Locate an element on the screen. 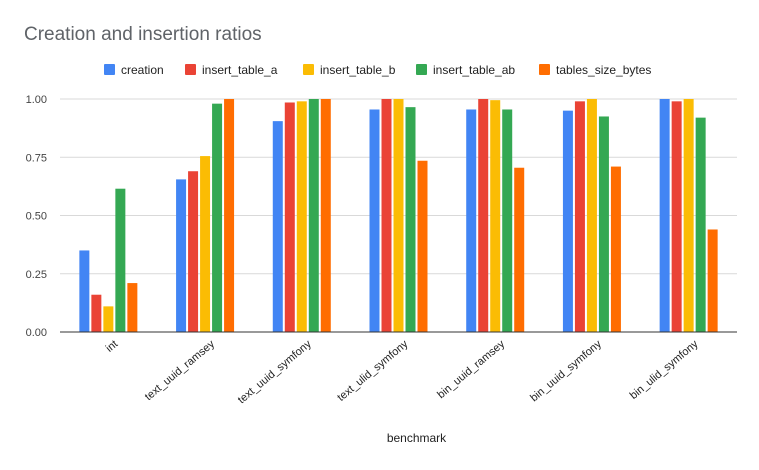 This screenshot has width=759, height=470. bar-tables_size_bytes-text_ulid_symfony is located at coordinates (422, 246).